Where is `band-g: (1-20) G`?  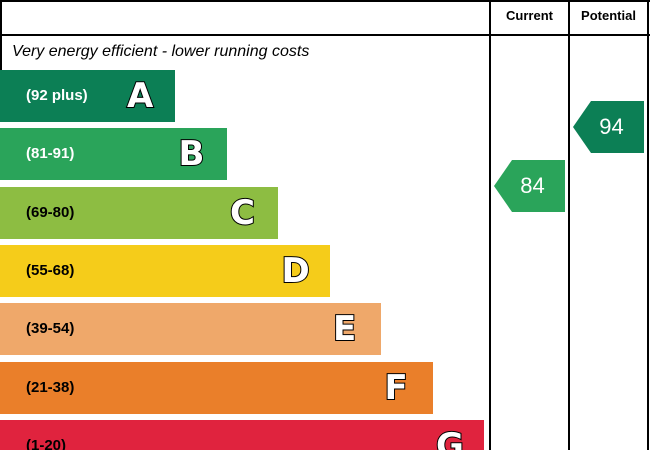 band-g: (1-20) G is located at coordinates (242, 434).